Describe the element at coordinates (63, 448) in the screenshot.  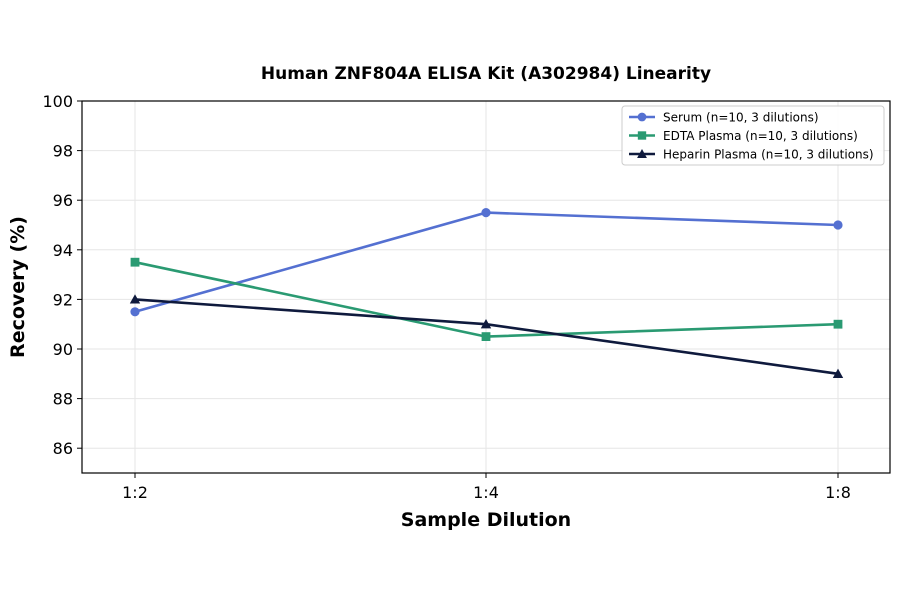
I see `y-tick-label: 86` at that location.